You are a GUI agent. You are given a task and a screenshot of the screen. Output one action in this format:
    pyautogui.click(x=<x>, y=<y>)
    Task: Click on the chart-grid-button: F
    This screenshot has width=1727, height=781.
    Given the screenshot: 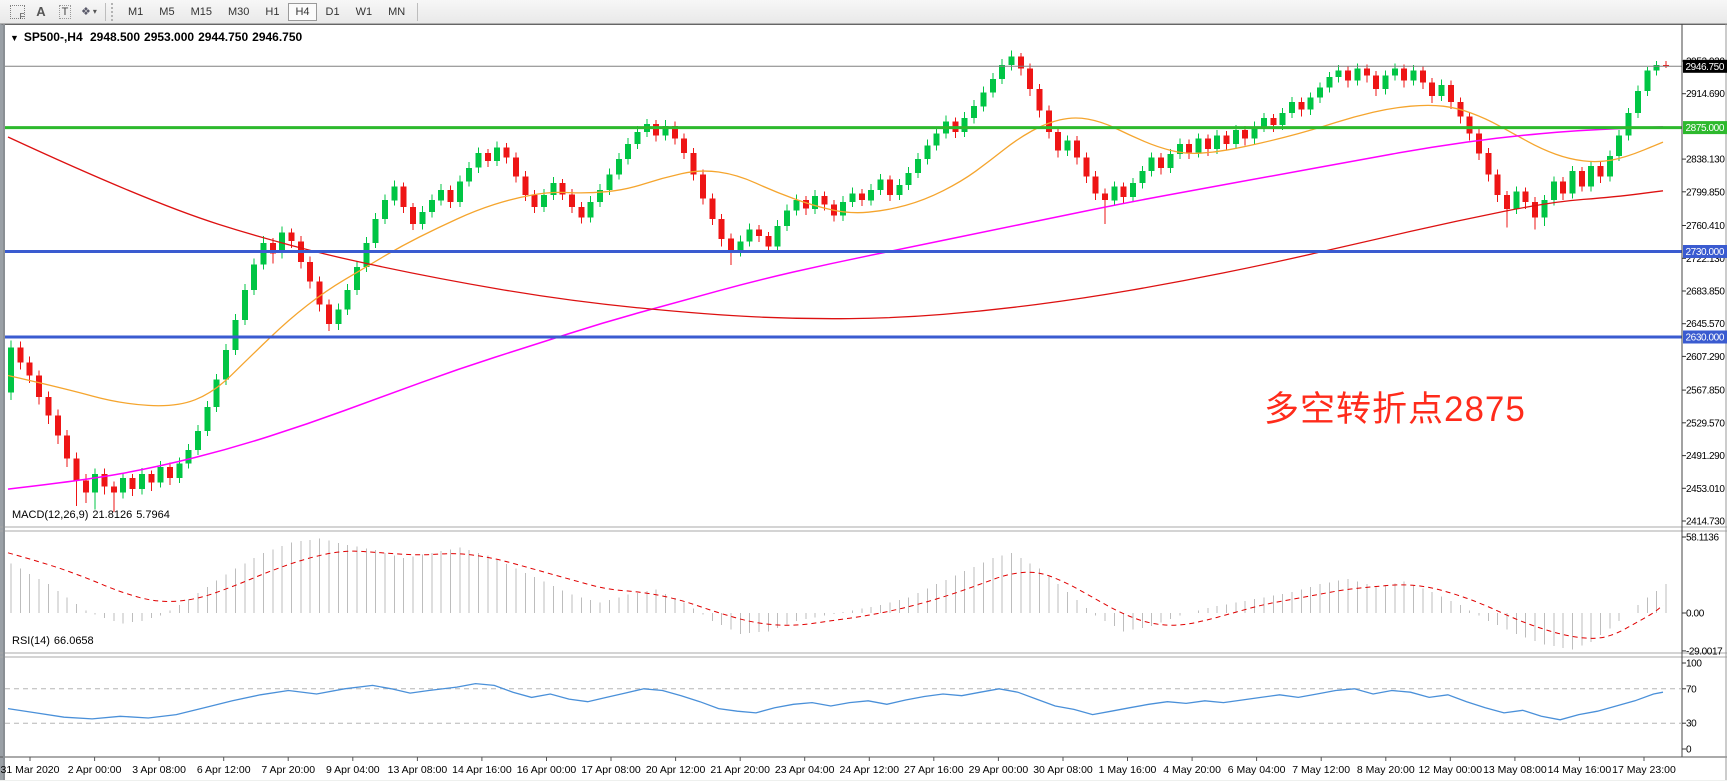 What is the action you would take?
    pyautogui.click(x=17, y=12)
    